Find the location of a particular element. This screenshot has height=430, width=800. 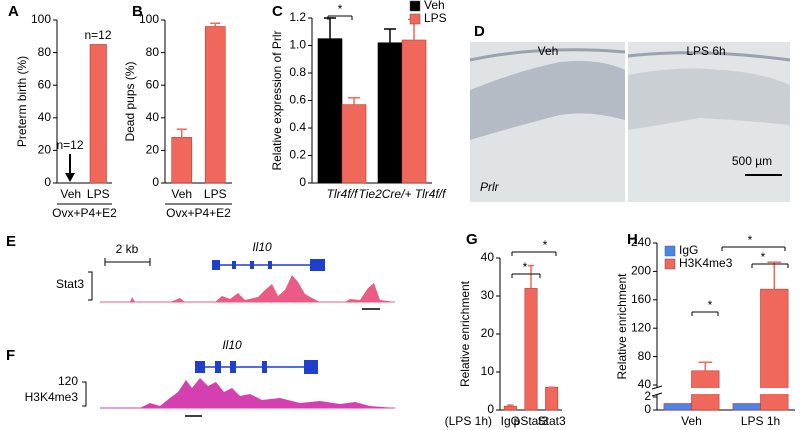

track-label: Stat3 is located at coordinates (70, 284).